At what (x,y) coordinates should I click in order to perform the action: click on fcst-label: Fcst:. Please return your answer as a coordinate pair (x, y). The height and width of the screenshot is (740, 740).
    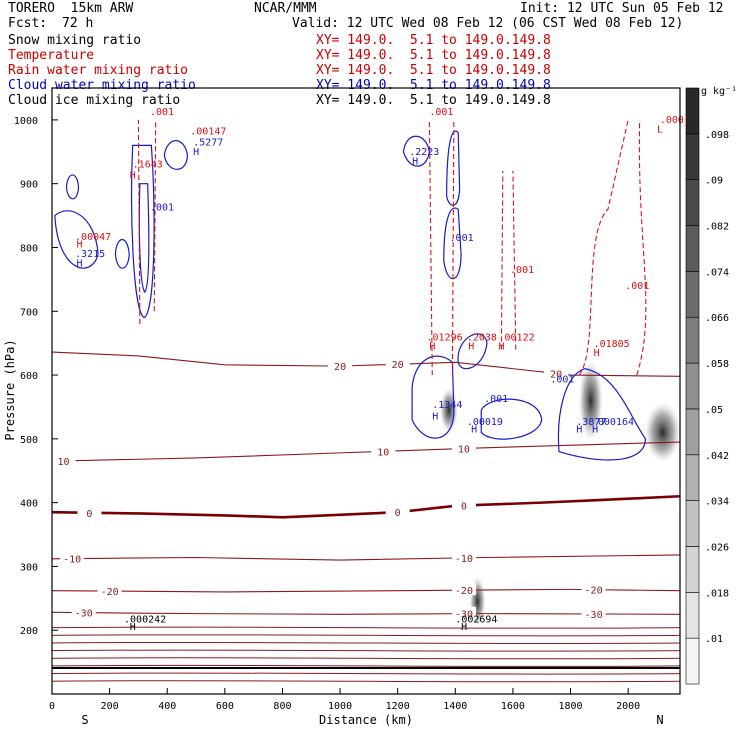
    Looking at the image, I should click on (28, 23).